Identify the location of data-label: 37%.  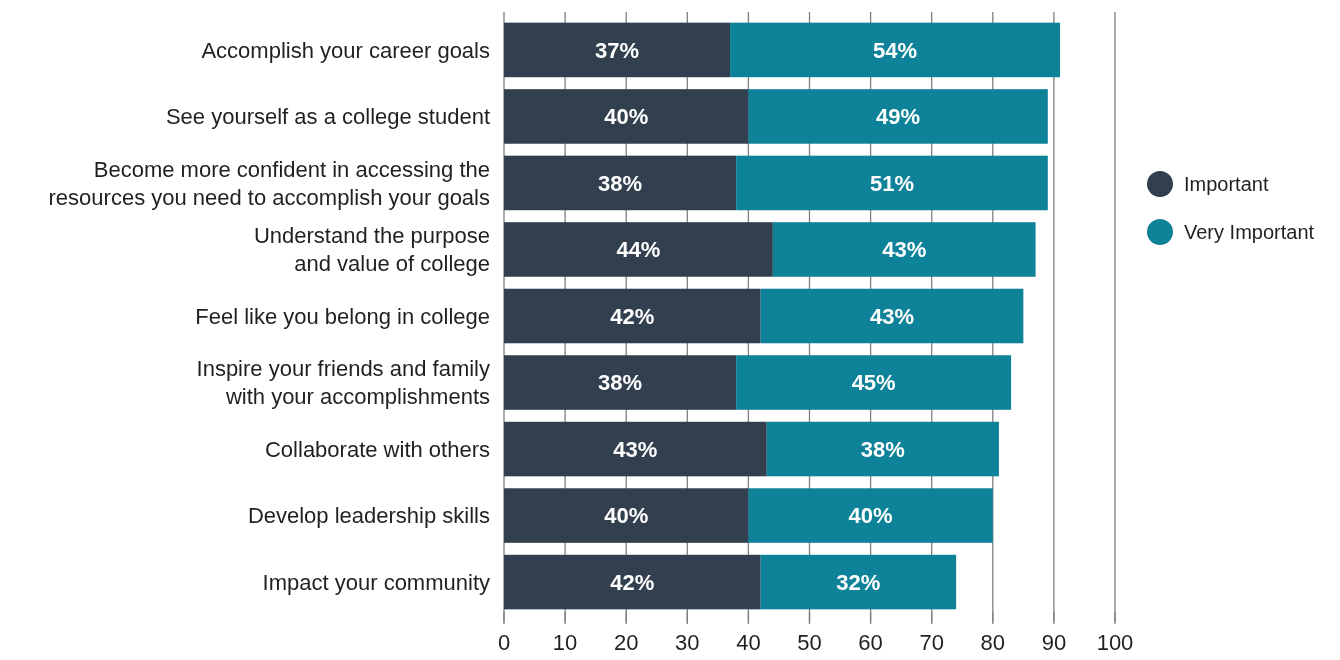
(617, 50).